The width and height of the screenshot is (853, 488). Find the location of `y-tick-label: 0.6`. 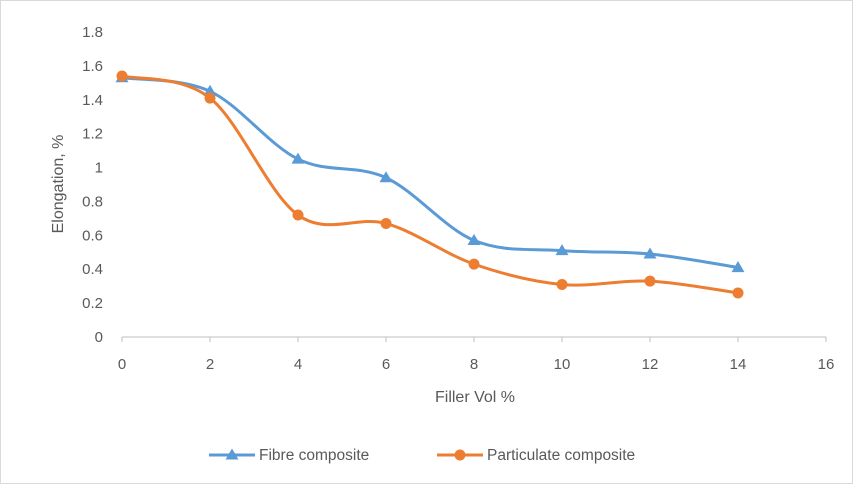

y-tick-label: 0.6 is located at coordinates (92, 235).